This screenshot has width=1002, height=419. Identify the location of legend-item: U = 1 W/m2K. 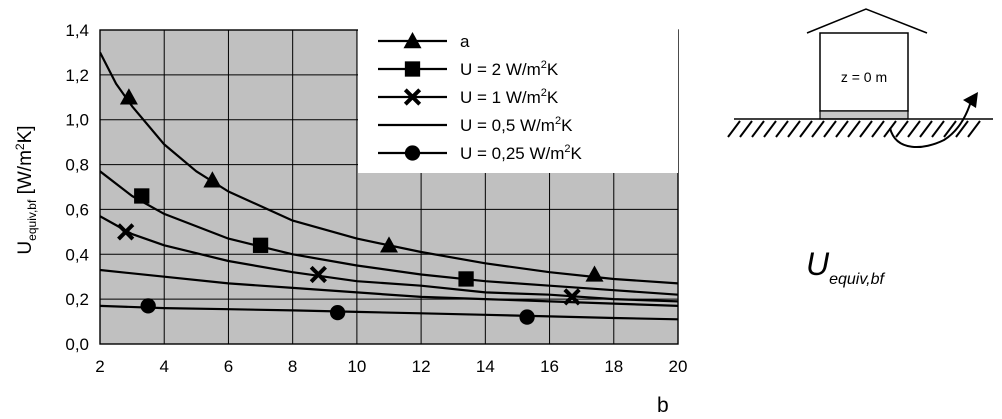
(468, 97).